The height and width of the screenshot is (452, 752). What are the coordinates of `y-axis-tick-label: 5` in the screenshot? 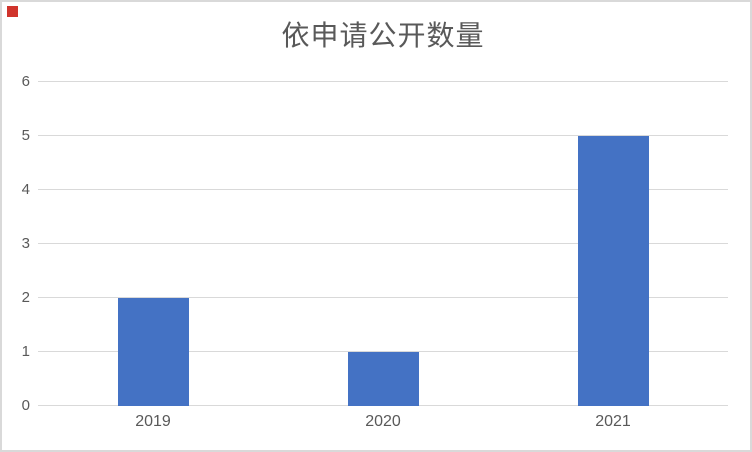 It's located at (25, 135).